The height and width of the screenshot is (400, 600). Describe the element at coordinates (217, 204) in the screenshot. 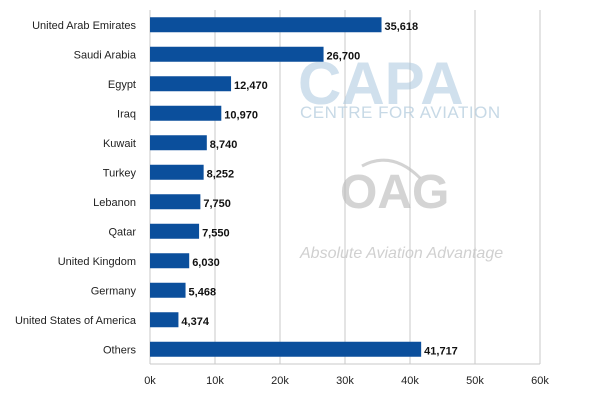

I see `data-label: 7,750` at that location.